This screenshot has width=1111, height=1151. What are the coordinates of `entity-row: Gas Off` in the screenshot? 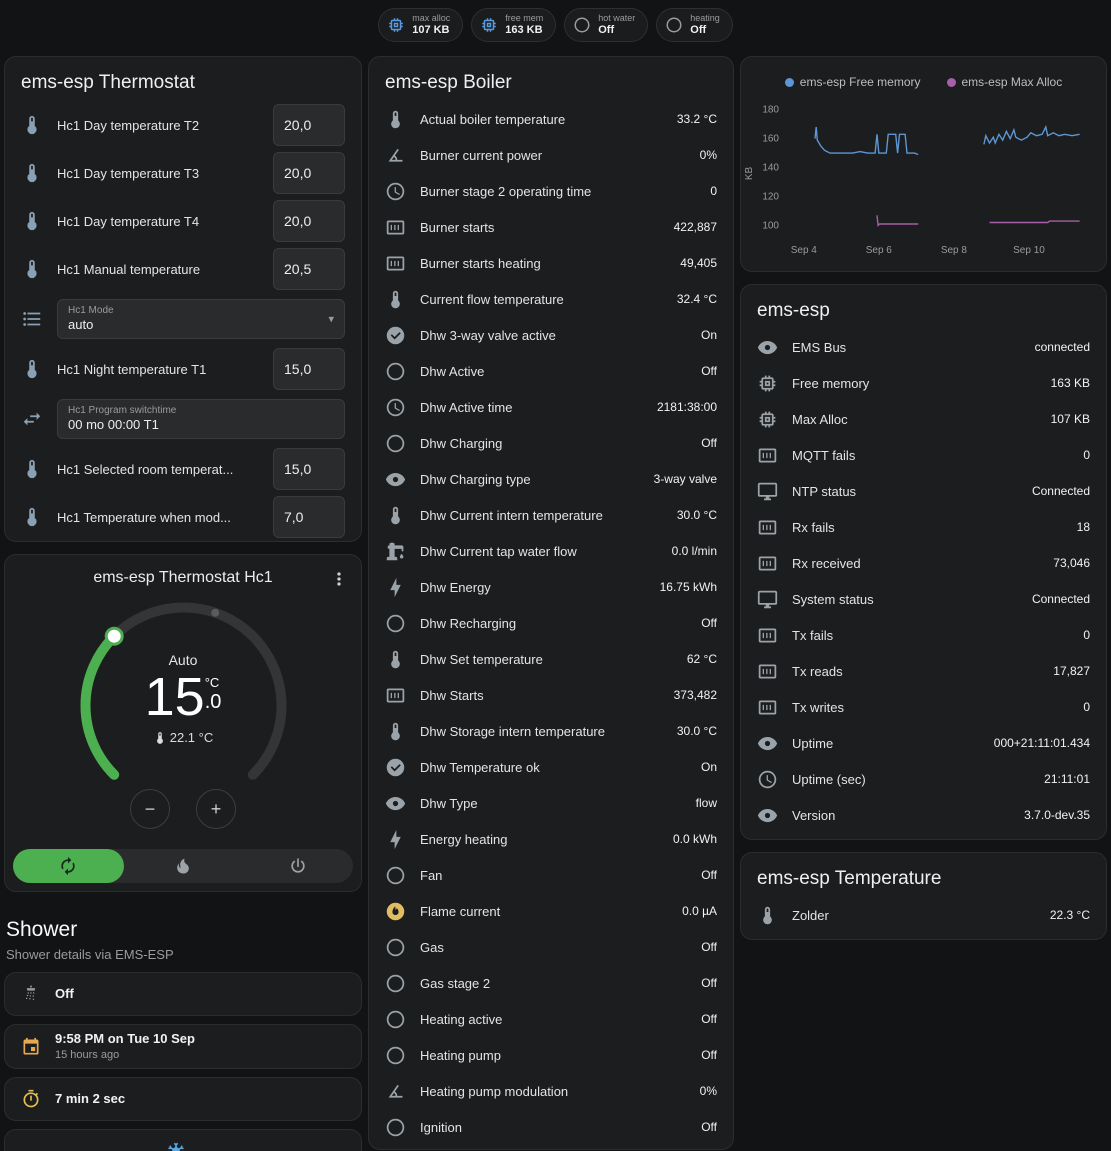 It's located at (551, 947).